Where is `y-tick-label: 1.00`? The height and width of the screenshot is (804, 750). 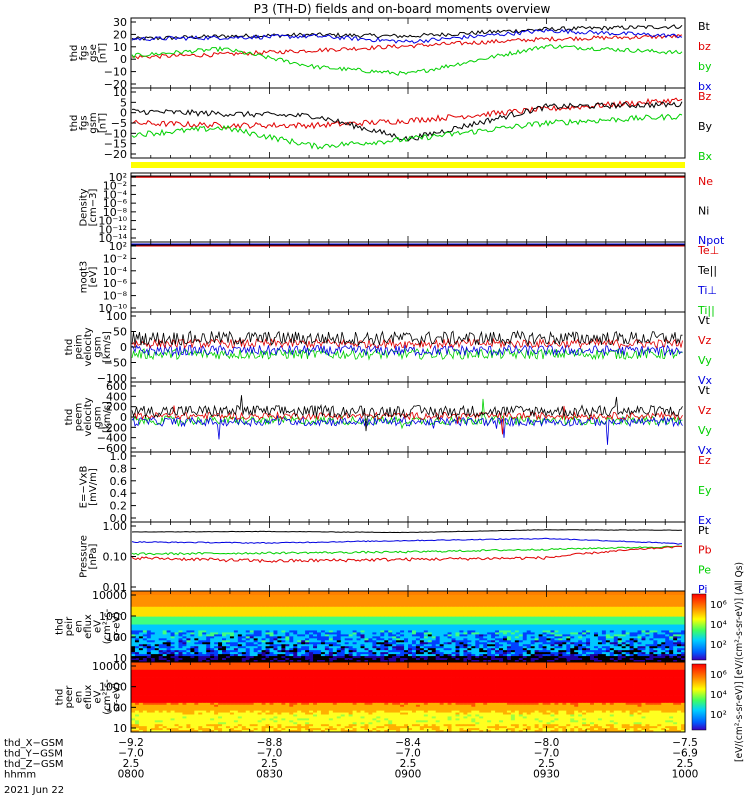 y-tick-label: 1.00 is located at coordinates (115, 526).